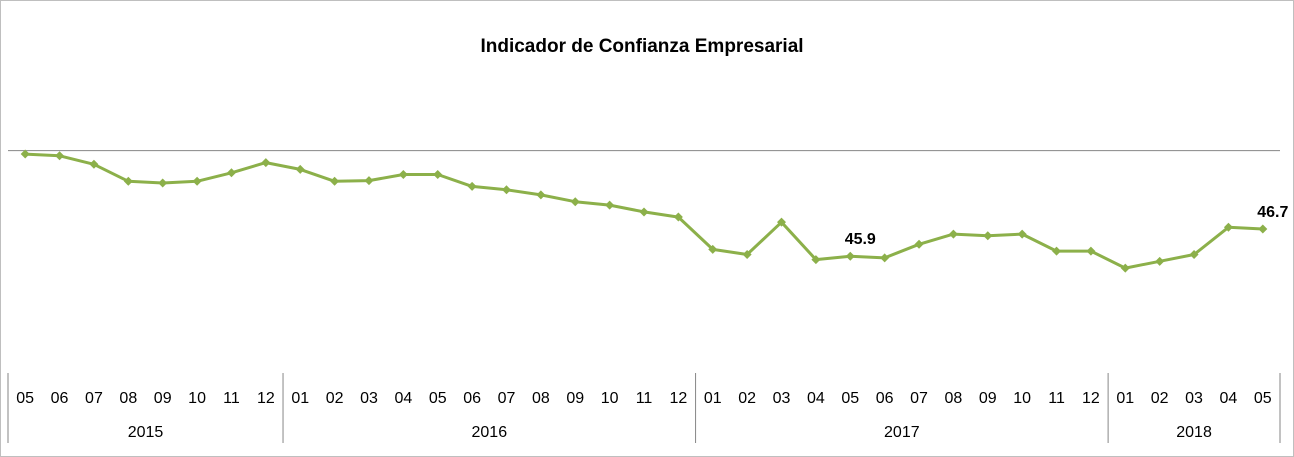 The height and width of the screenshot is (457, 1294). I want to click on data-labels: 45.9 46.7, so click(1067, 226).